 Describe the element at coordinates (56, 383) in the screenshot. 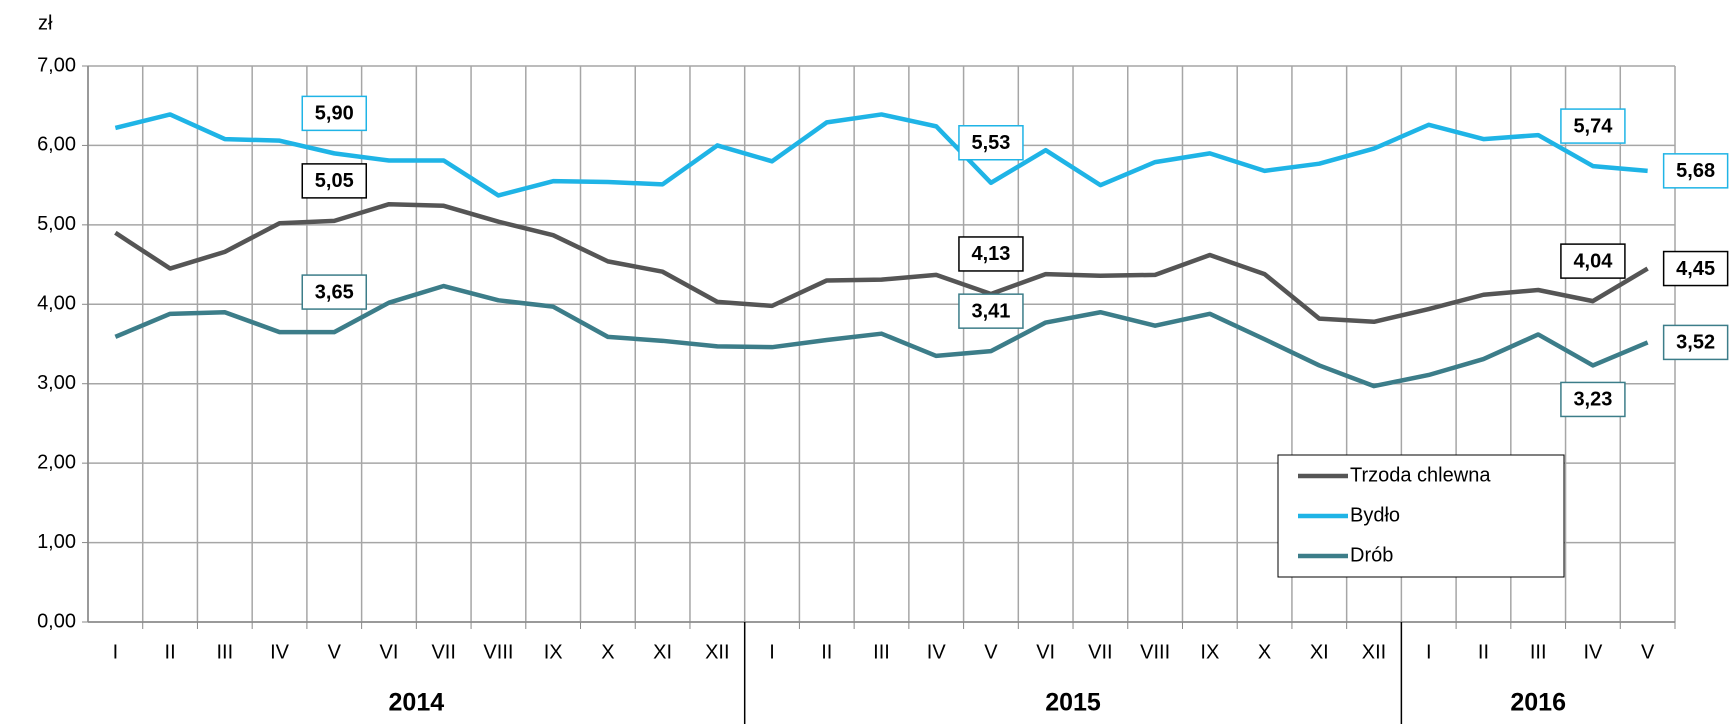

I see `y-tick-label: 3,00` at that location.